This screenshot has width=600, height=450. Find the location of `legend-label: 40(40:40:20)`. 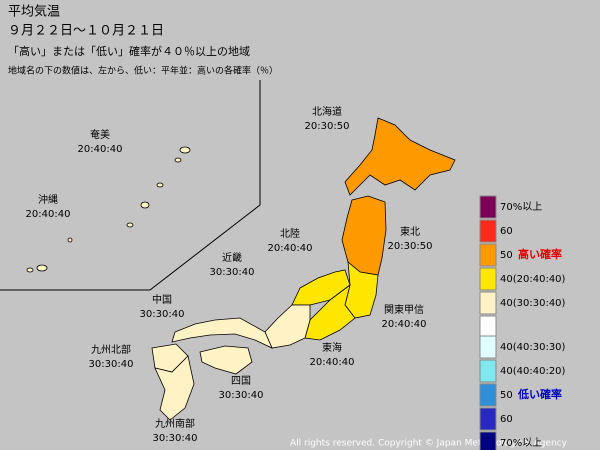

legend-label: 40(40:40:20) is located at coordinates (533, 371).